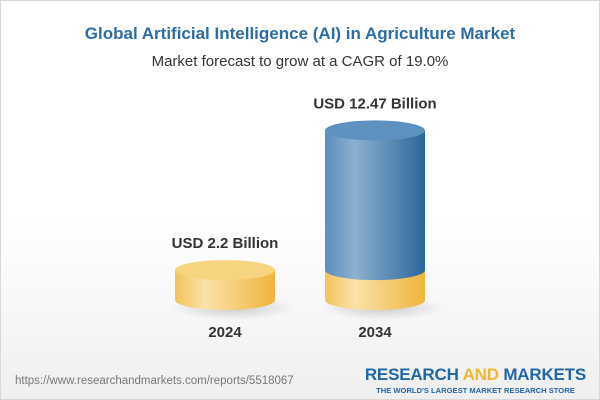 This screenshot has height=400, width=600. What do you see at coordinates (225, 243) in the screenshot?
I see `data-label: USD 2.2 Billion` at bounding box center [225, 243].